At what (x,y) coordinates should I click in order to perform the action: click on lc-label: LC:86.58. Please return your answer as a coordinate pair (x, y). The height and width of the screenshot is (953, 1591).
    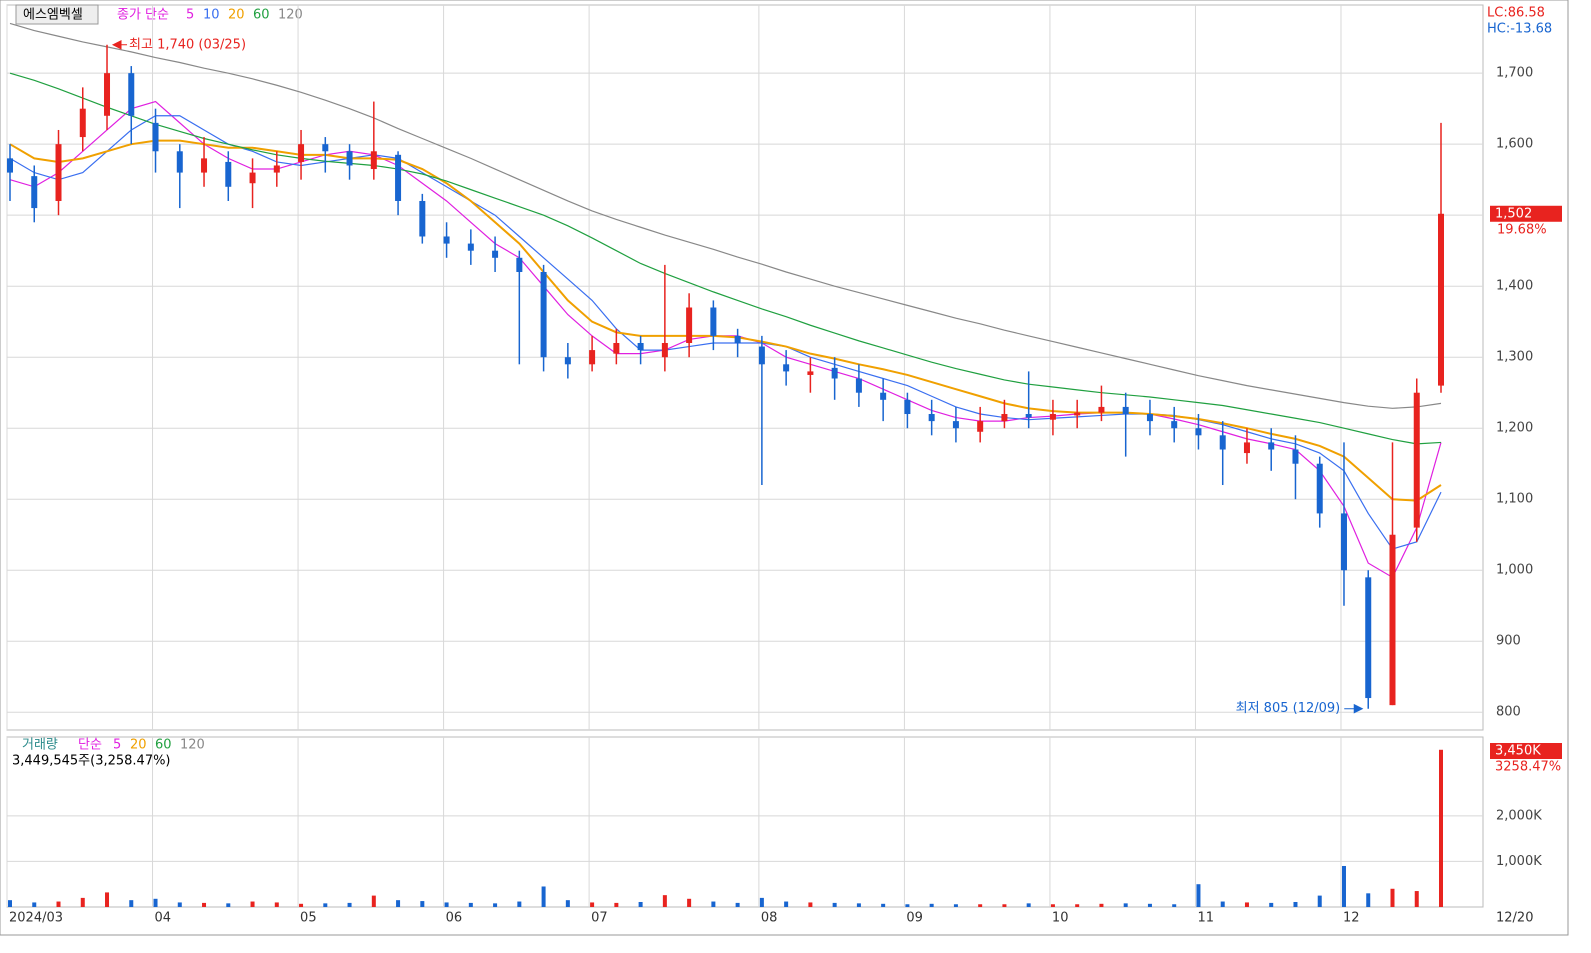
    Looking at the image, I should click on (1516, 13).